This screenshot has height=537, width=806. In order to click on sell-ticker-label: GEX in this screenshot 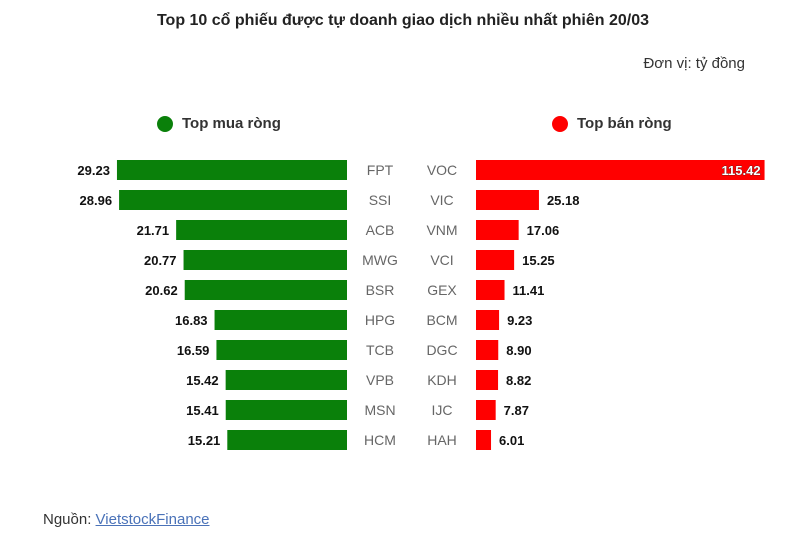, I will do `click(442, 290)`.